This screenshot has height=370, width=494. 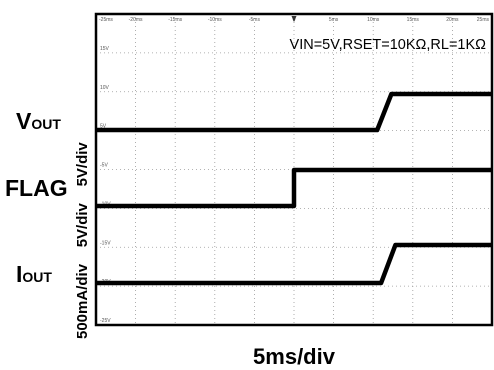 I want to click on trace-label-main: I, so click(x=19, y=274).